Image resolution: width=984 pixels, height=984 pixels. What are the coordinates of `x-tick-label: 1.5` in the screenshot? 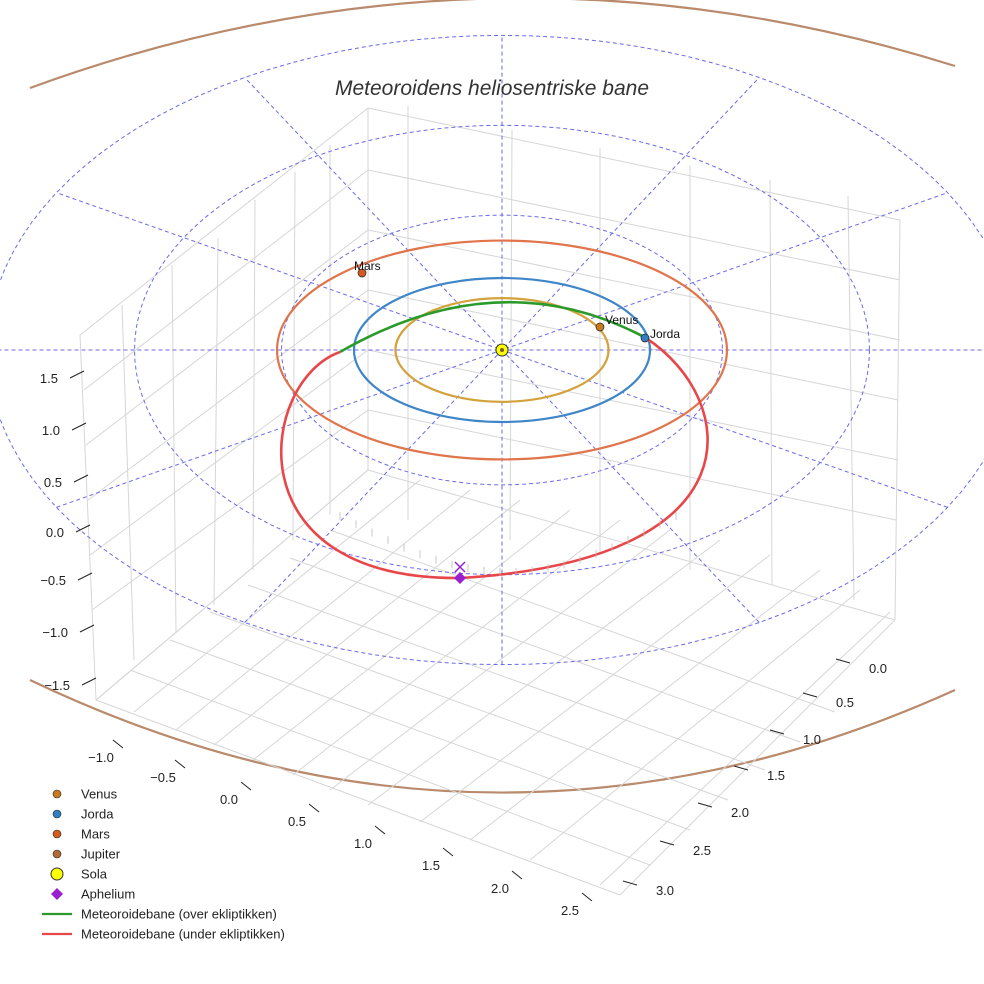 It's located at (431, 865).